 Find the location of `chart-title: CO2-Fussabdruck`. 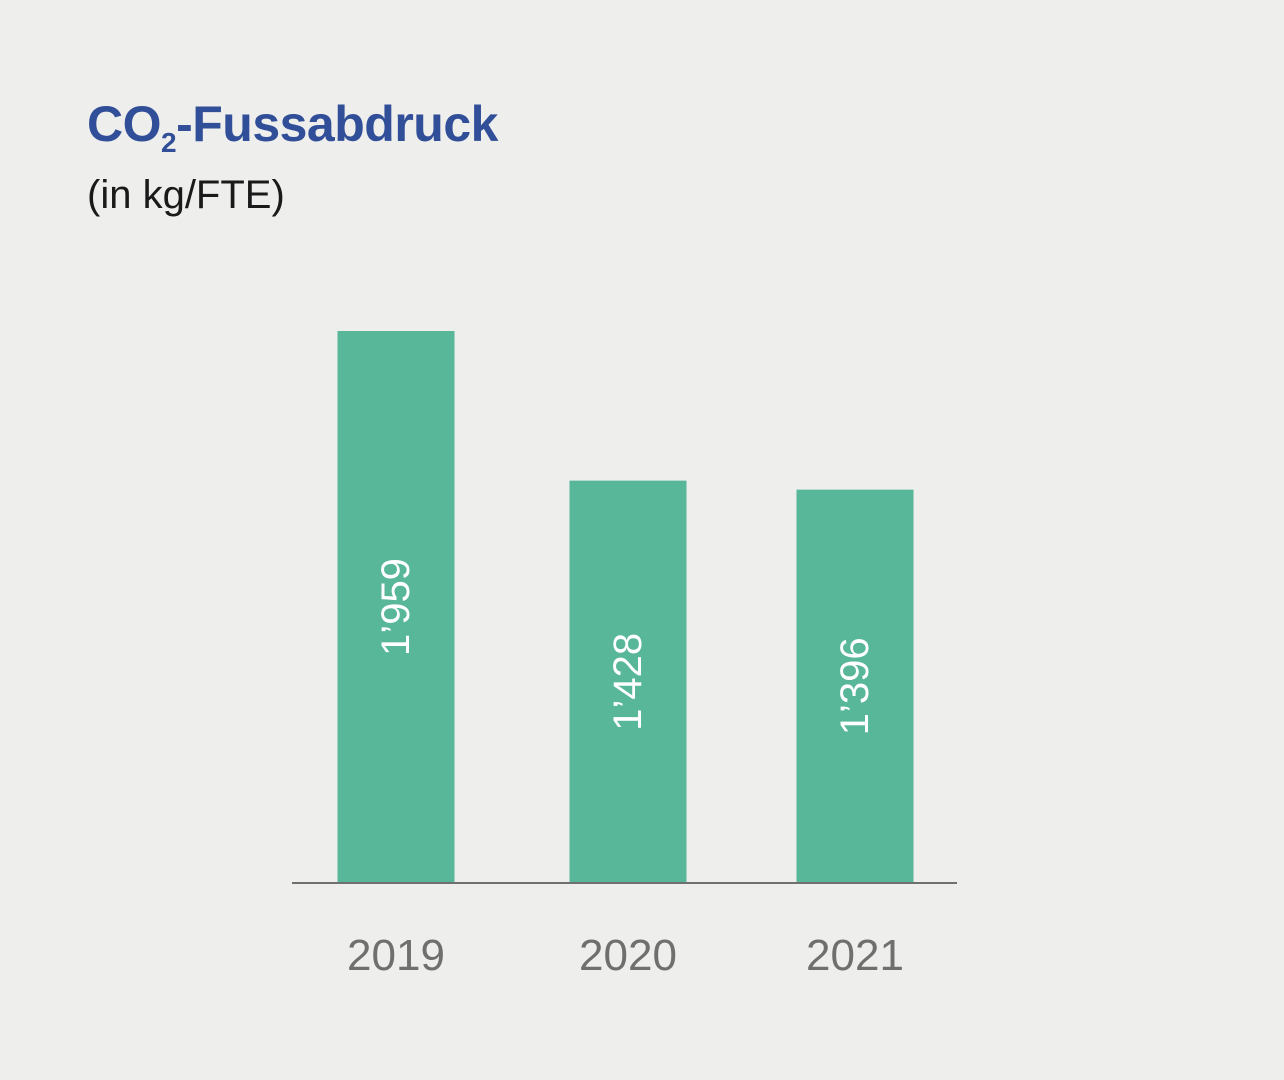

chart-title: CO2-Fussabdruck is located at coordinates (292, 125).